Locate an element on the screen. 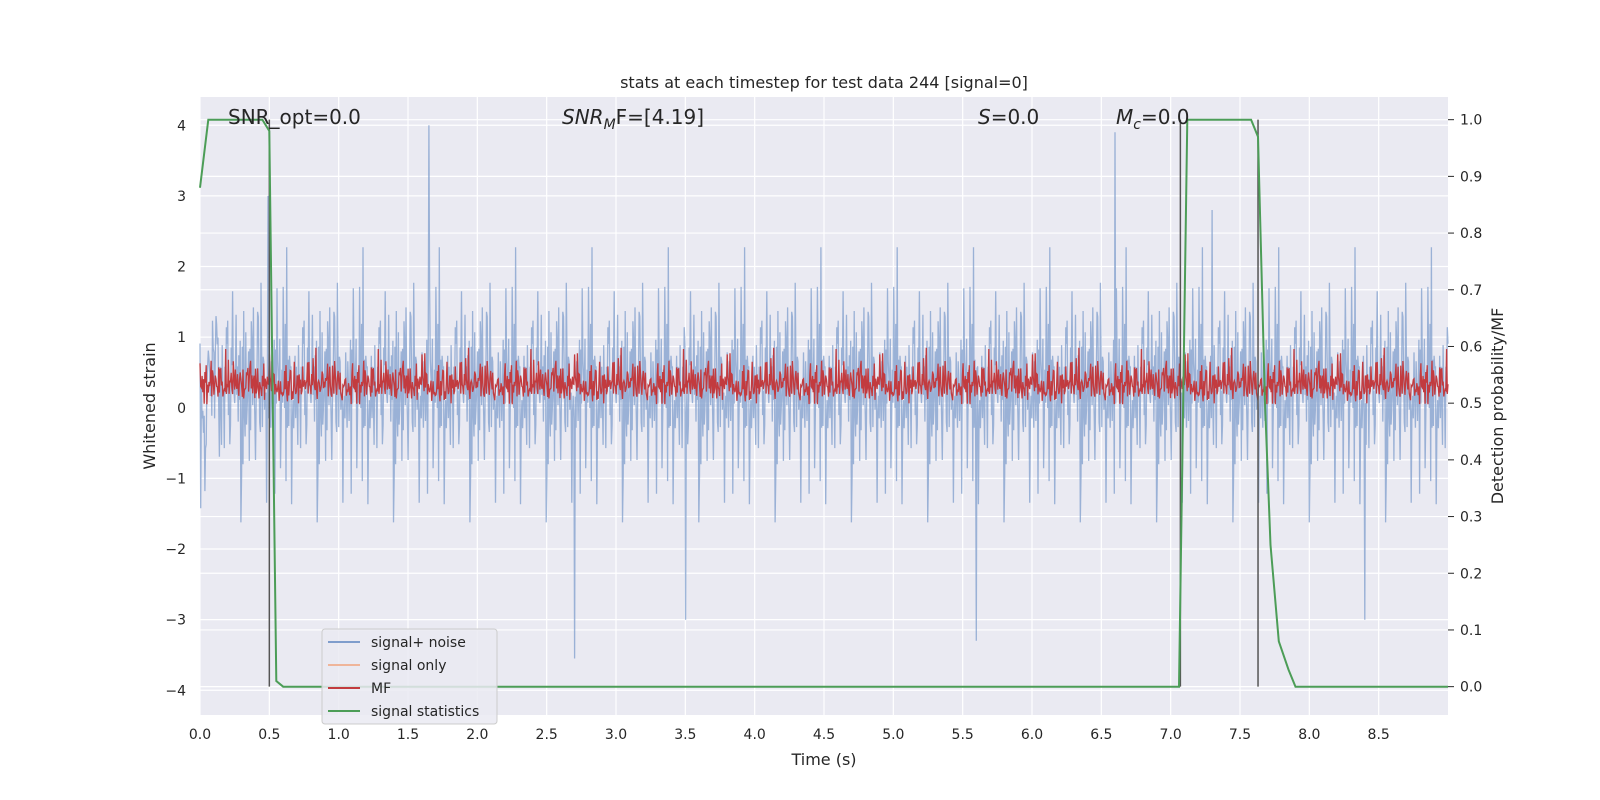 This screenshot has height=800, width=1600. x-tick-label: 6.0 is located at coordinates (1032, 735).